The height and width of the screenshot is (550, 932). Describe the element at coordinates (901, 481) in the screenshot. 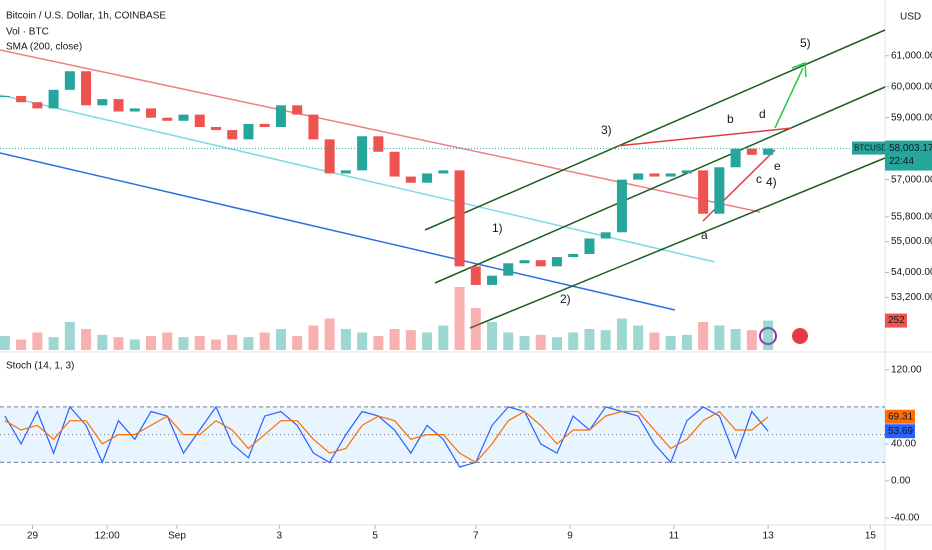

I see `y-tick-label: 0.00` at that location.